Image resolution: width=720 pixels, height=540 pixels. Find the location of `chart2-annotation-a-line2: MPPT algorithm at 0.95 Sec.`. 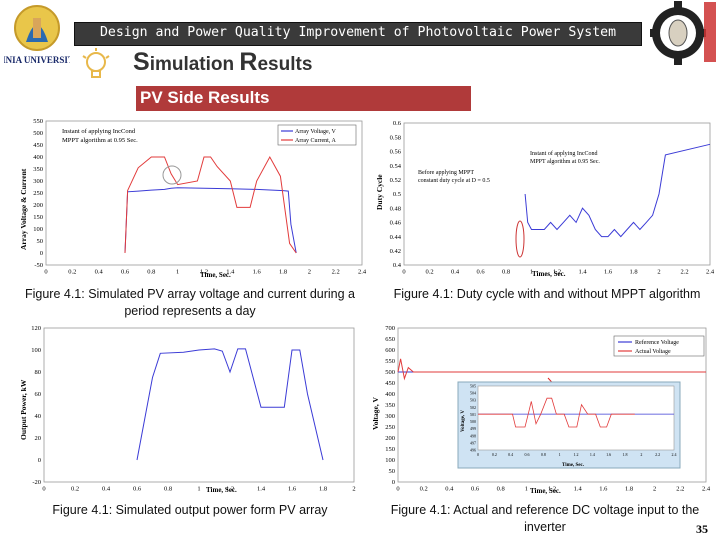

chart2-annotation-a-line2: MPPT algorithm at 0.95 Sec. is located at coordinates (565, 162).